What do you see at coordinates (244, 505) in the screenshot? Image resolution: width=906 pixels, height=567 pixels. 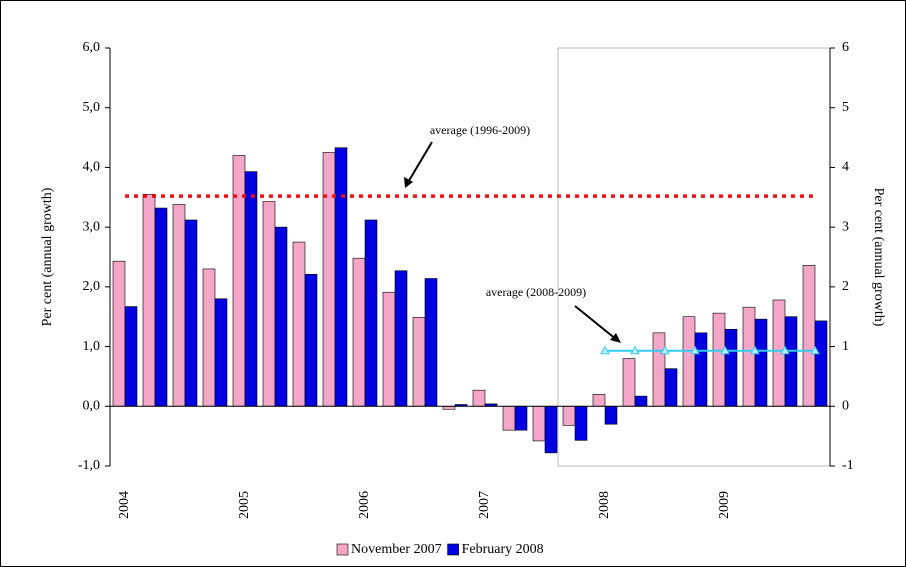 I see `x-tick-label: 2005` at bounding box center [244, 505].